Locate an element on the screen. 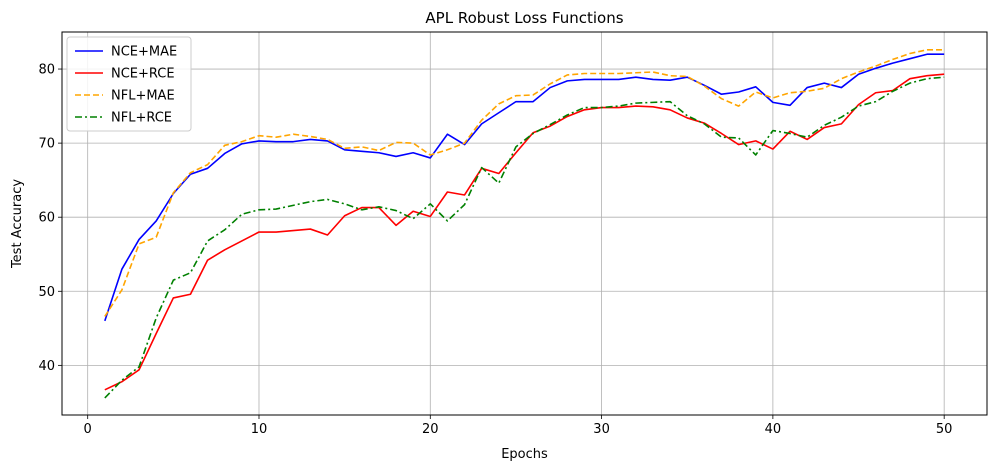  y-tick-label: 80 is located at coordinates (46, 70).